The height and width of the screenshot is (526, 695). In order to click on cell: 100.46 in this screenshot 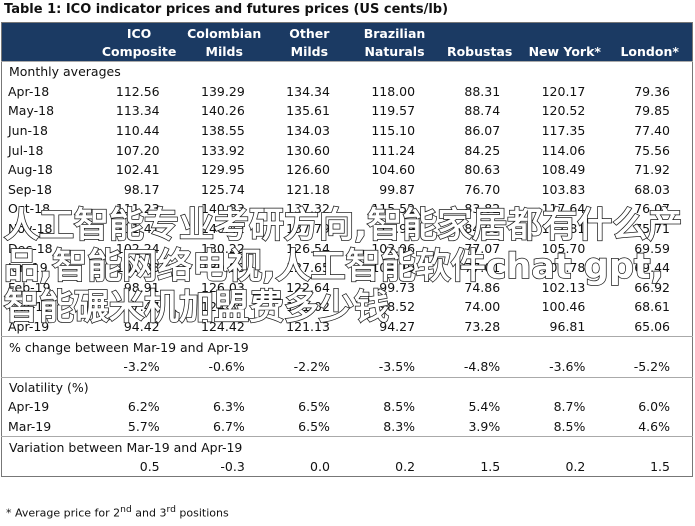, I will do `click(563, 307)`.